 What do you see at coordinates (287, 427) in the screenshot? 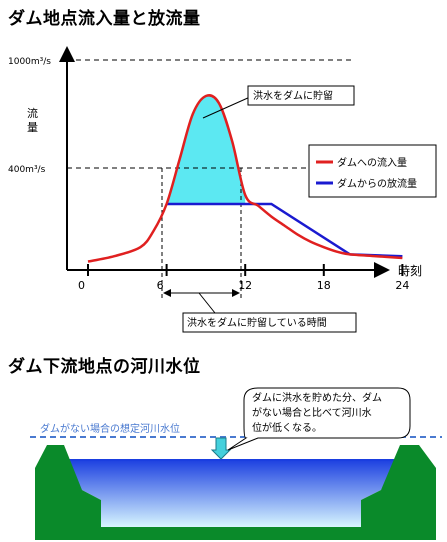
I see `explanation-line-3: 位が低くなる。` at bounding box center [287, 427].